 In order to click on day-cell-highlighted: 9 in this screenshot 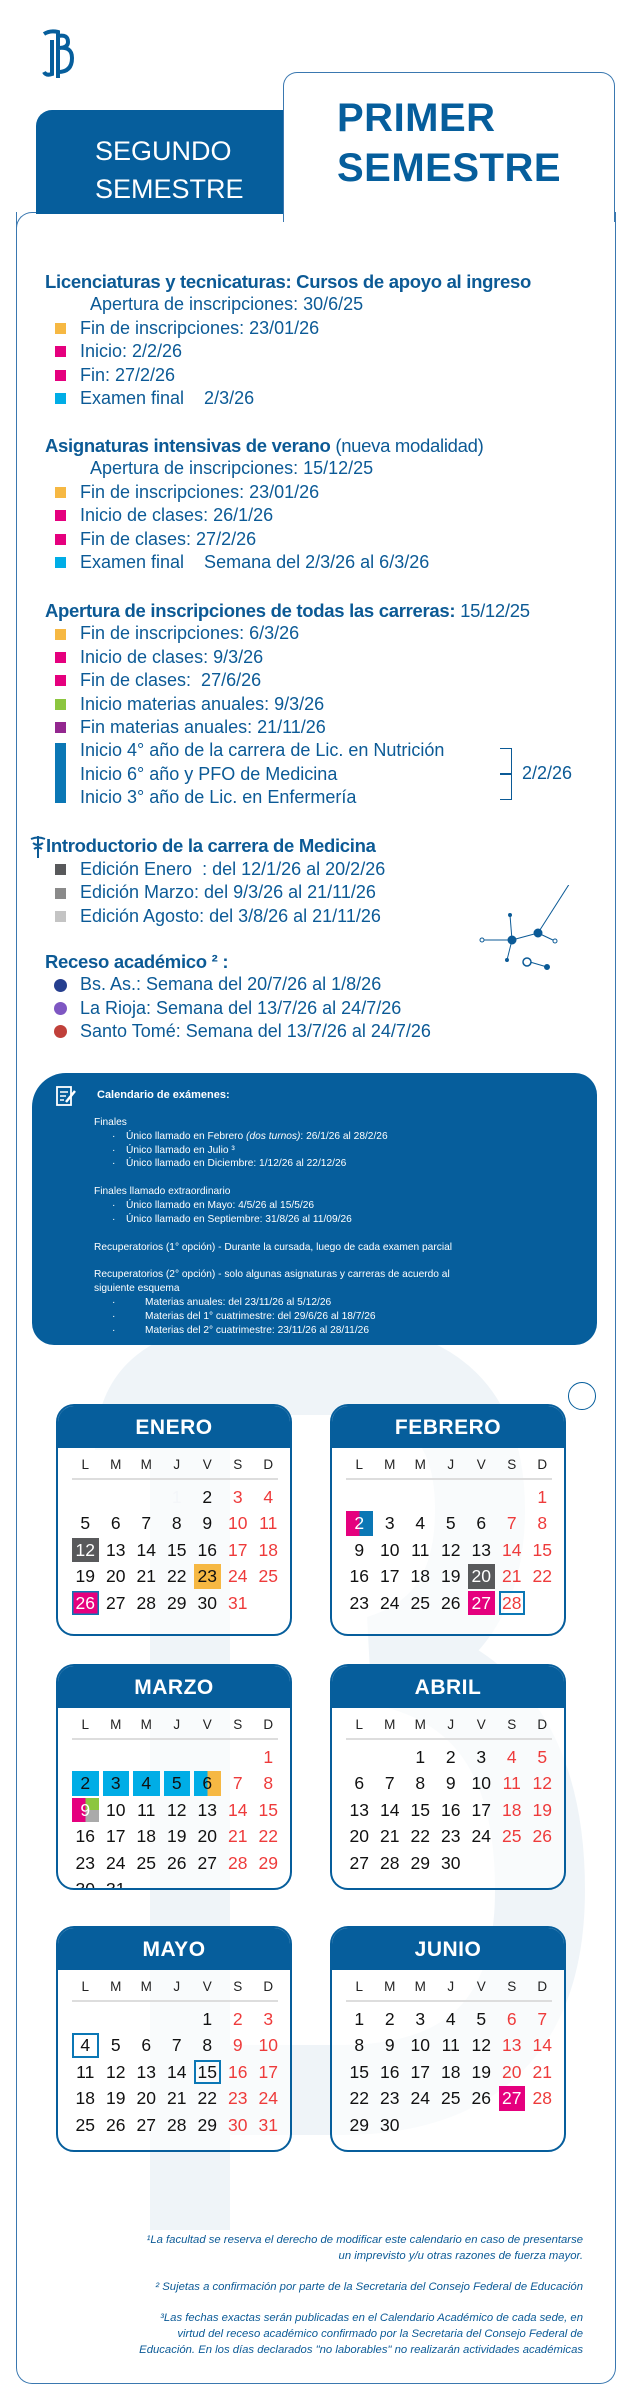, I will do `click(85, 1809)`.